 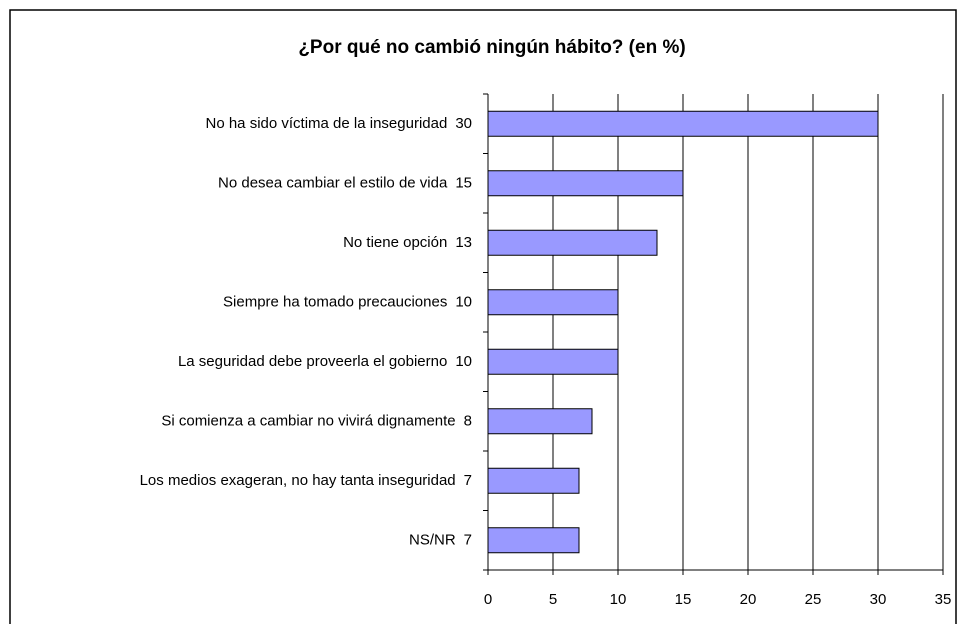 I want to click on x-tick-label: 25, so click(x=813, y=599).